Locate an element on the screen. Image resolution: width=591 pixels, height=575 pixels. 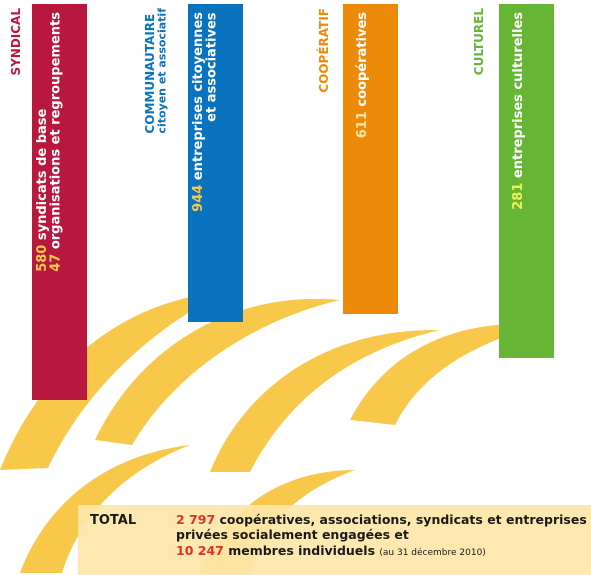
date-note: (au 31 décembre 2010) is located at coordinates (432, 552).